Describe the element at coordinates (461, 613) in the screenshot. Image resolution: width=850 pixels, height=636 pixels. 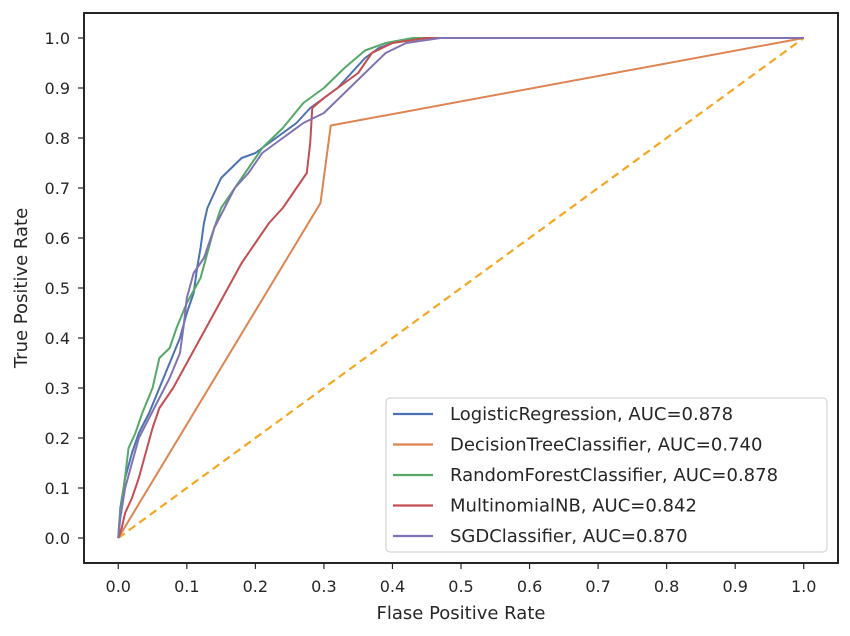
I see `x-axis-label: Flase Positive Rate` at that location.